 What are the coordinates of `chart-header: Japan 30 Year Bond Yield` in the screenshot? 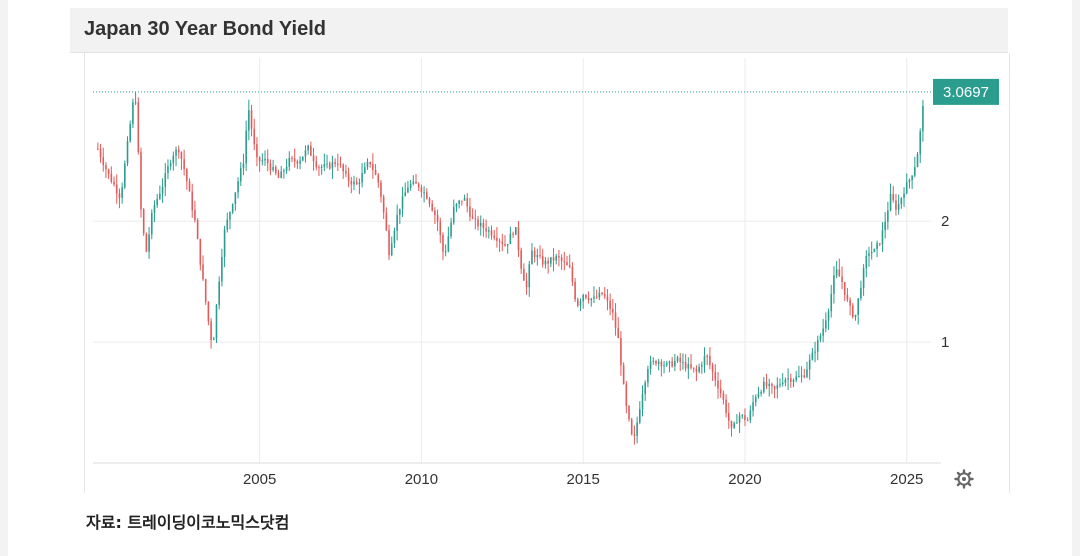 It's located at (539, 30).